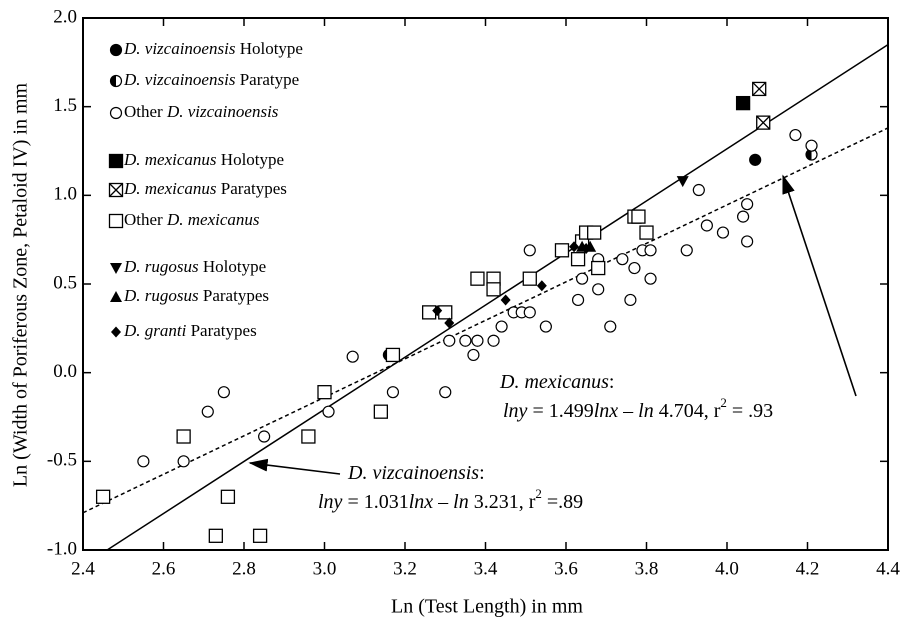 This screenshot has width=912, height=623. What do you see at coordinates (65, 282) in the screenshot?
I see `y-tick-label: 0.5` at bounding box center [65, 282].